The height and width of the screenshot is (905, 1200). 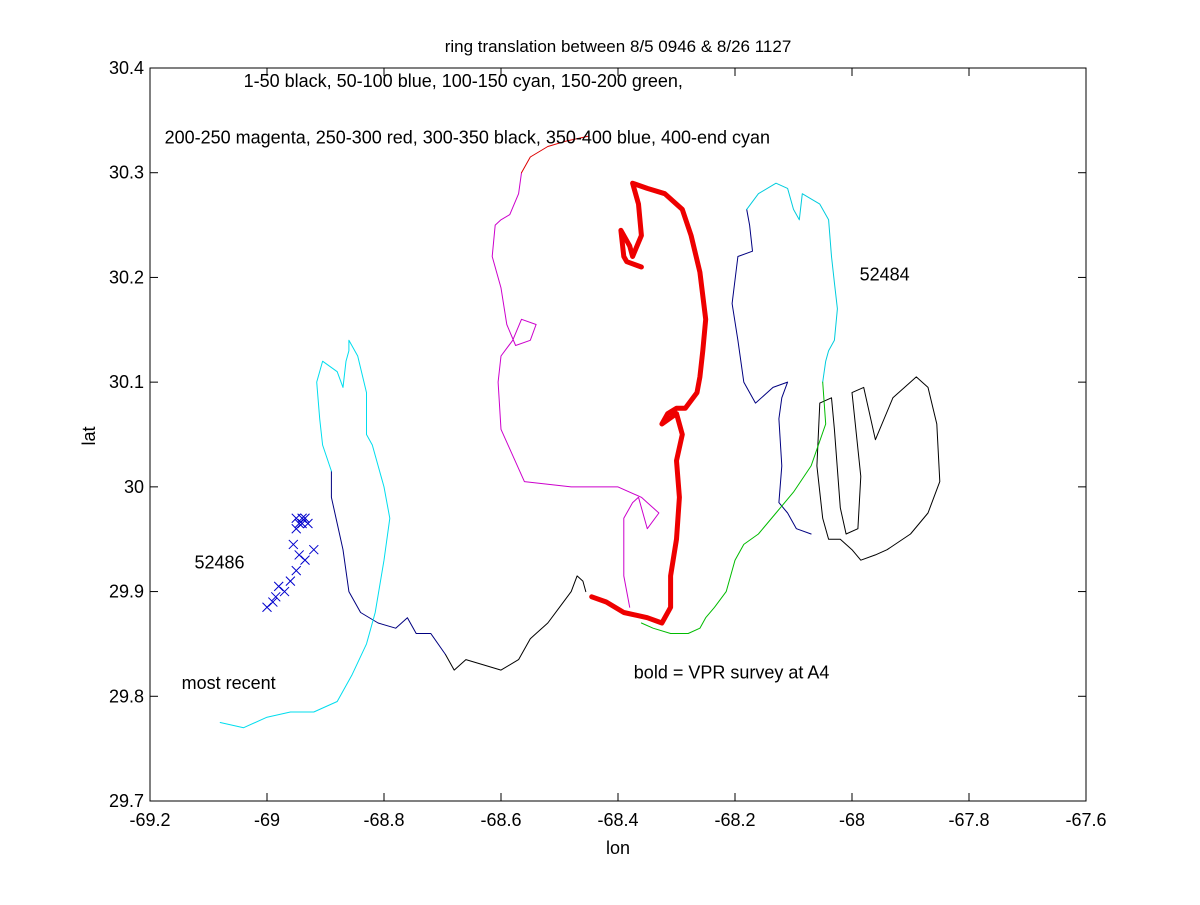 What do you see at coordinates (126, 592) in the screenshot?
I see `y-tick-label: 29.9` at bounding box center [126, 592].